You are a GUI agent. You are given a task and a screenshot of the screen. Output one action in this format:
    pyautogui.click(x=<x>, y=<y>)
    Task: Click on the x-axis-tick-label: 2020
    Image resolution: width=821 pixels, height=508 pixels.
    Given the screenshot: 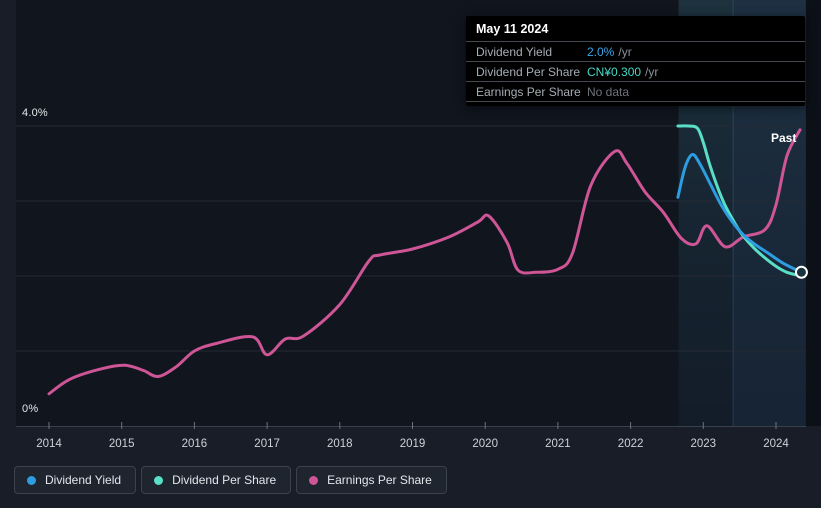 What is the action you would take?
    pyautogui.click(x=485, y=444)
    